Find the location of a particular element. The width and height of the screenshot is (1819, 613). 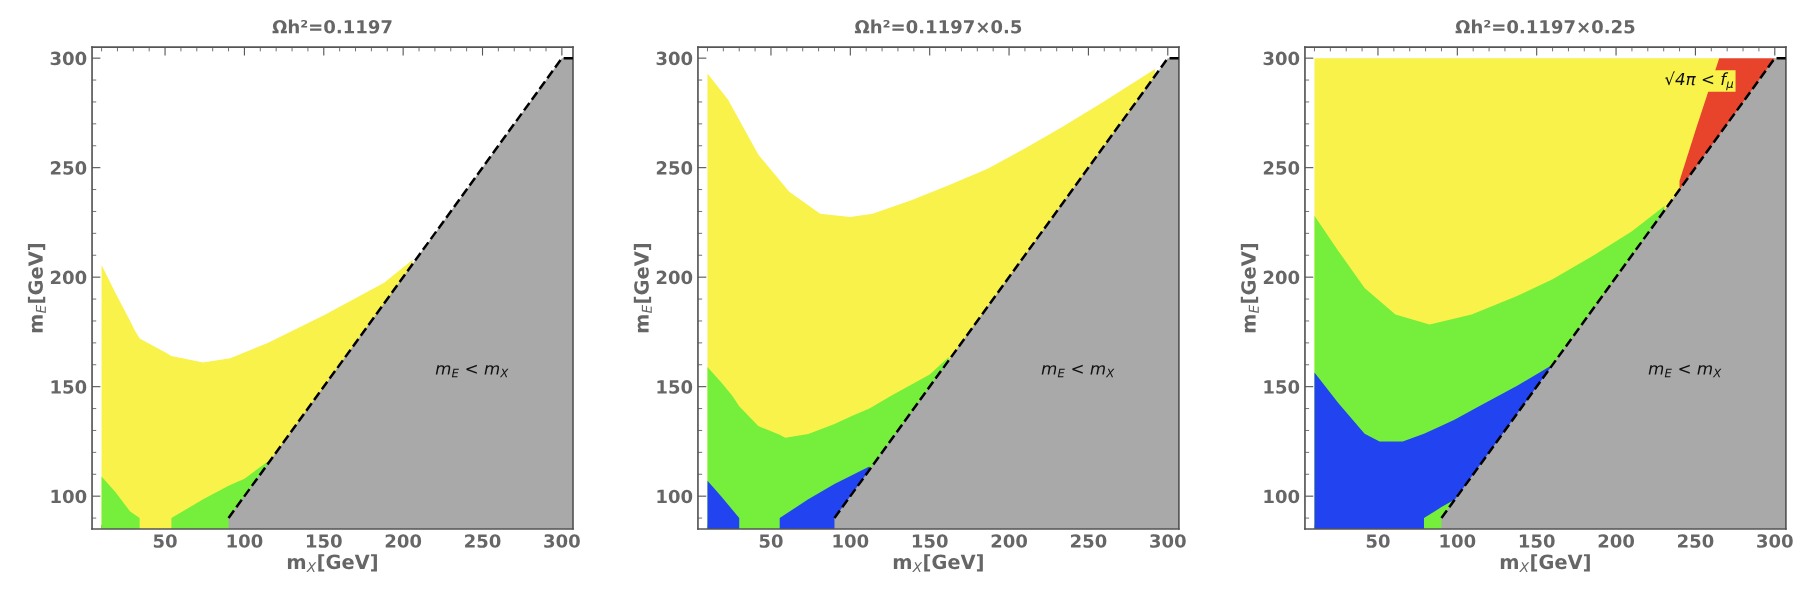

annotation: √4π < f$_{μ}$ is located at coordinates (1699, 81).